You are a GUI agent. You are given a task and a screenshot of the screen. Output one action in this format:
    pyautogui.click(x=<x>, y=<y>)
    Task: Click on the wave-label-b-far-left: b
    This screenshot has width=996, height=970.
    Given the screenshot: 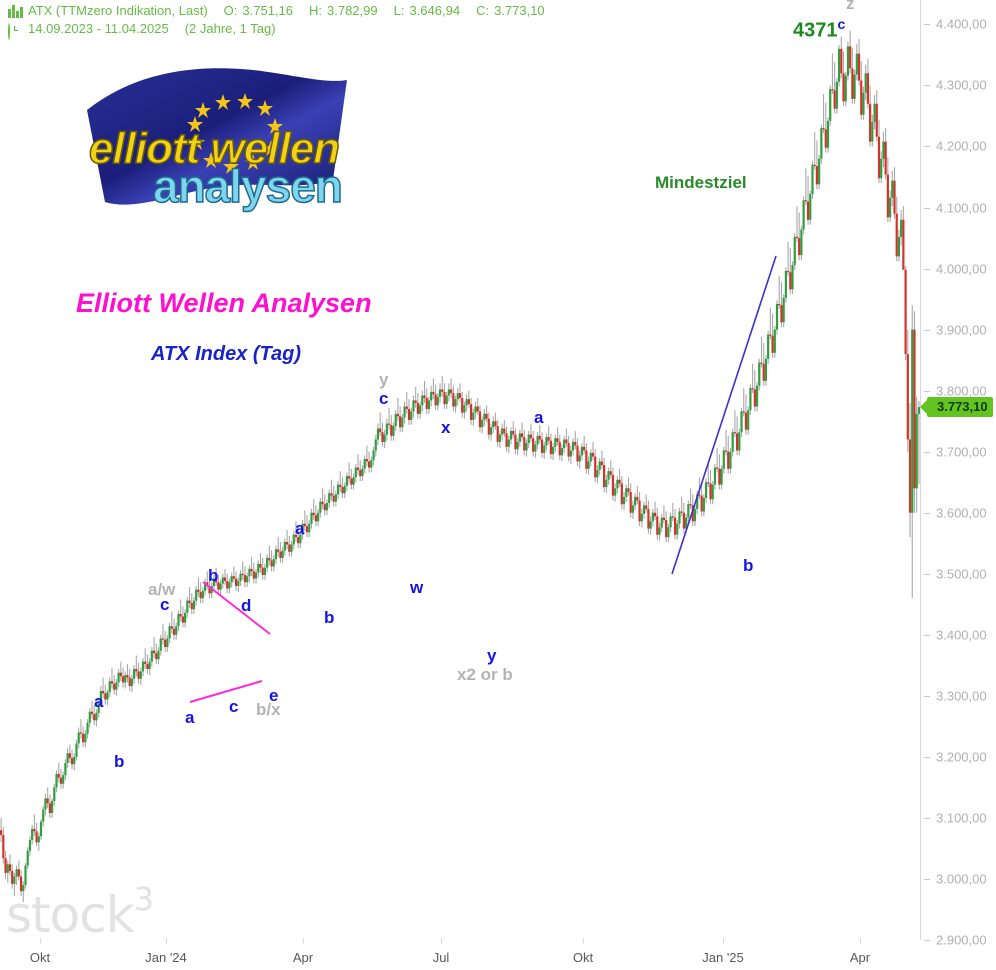 What is the action you would take?
    pyautogui.click(x=119, y=761)
    